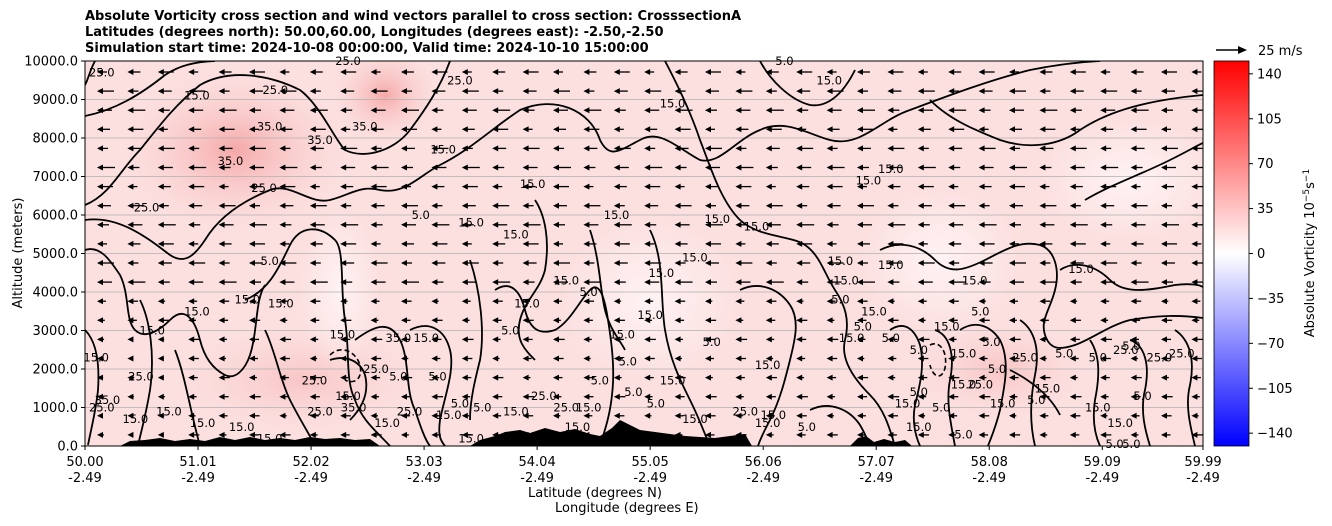 The width and height of the screenshot is (1332, 526). What do you see at coordinates (56, 139) in the screenshot?
I see `y-tick-label: 8000.0` at bounding box center [56, 139].